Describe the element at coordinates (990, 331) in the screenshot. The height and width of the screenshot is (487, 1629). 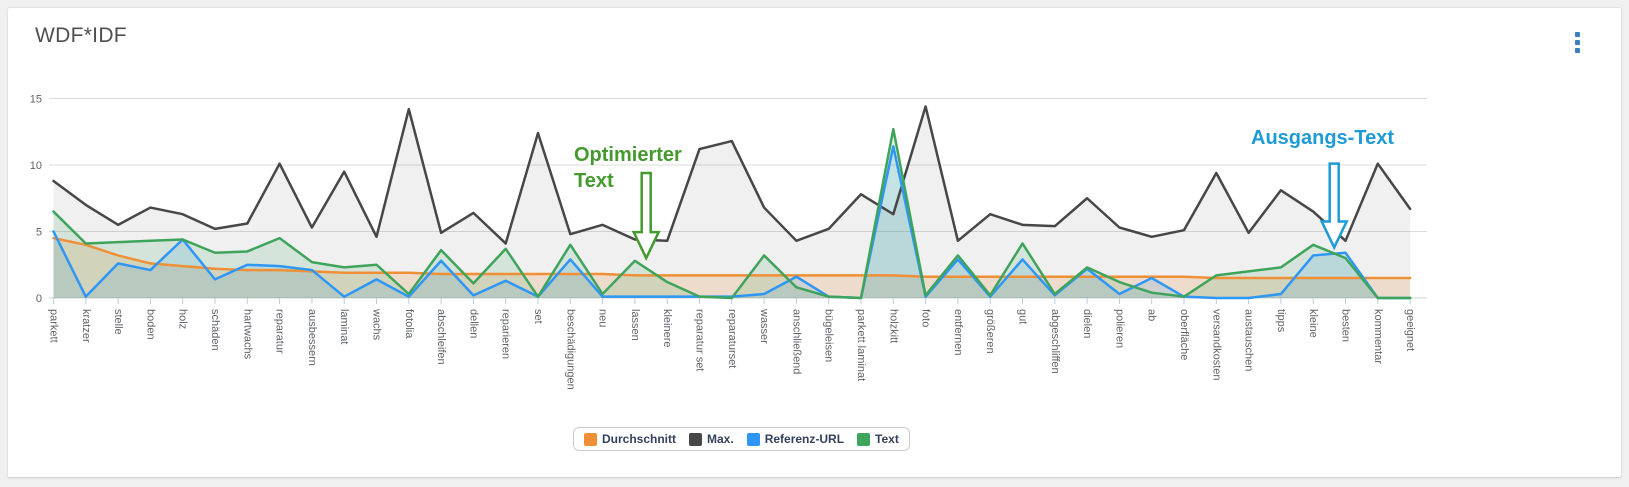
I see `x-axis-category-label: größeren` at that location.